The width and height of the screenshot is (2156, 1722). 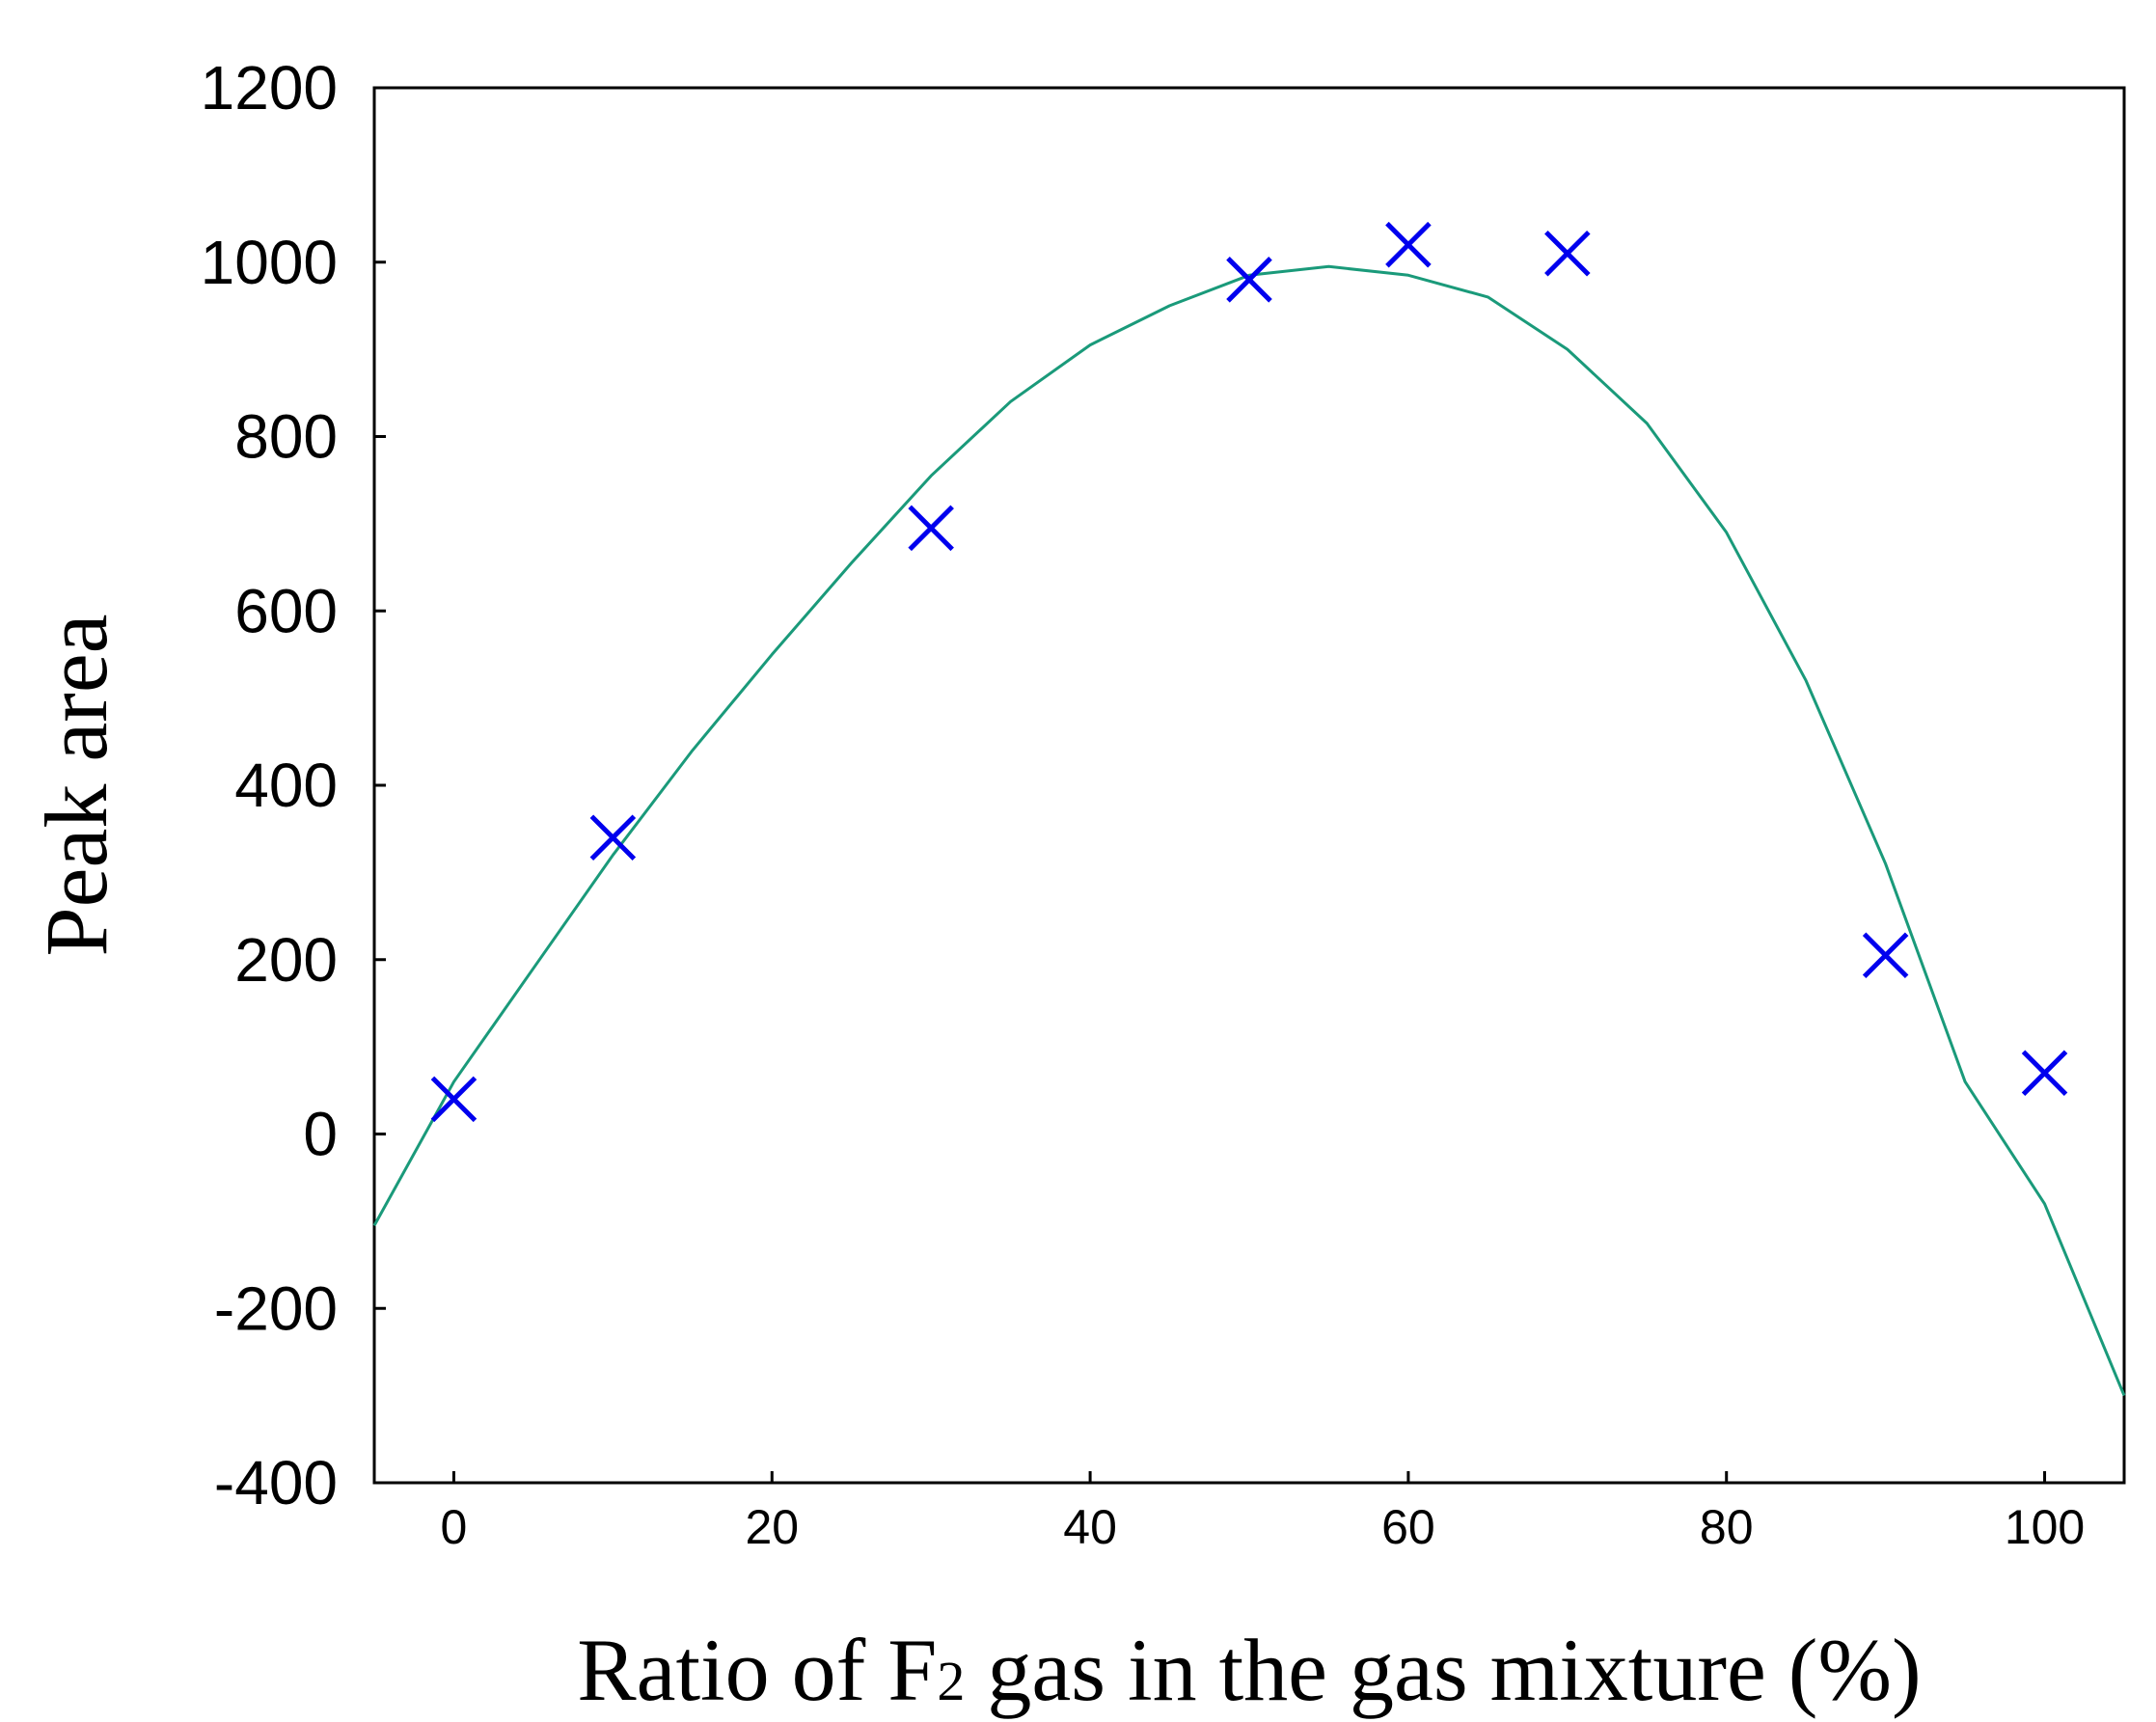 What do you see at coordinates (286, 610) in the screenshot?
I see `y-tick-label: 600` at bounding box center [286, 610].